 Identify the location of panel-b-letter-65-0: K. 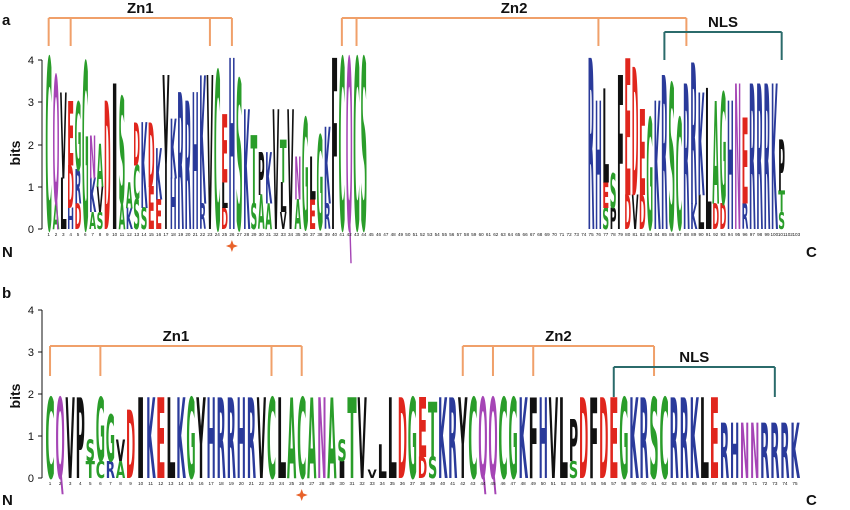
(695, 439).